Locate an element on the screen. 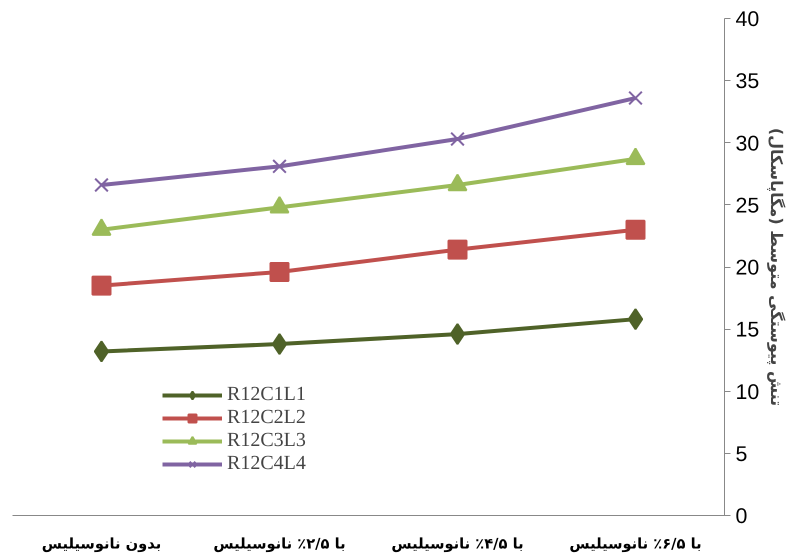  y-tick-label: 5 is located at coordinates (742, 454).